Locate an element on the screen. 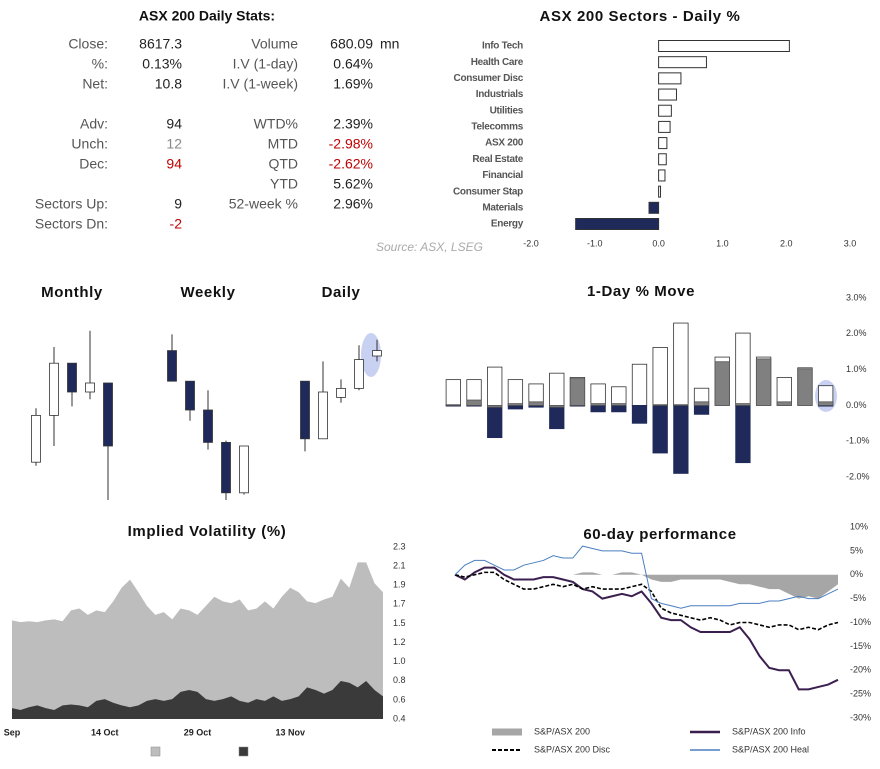 The image size is (880, 769). y-tick-label: -15% is located at coordinates (860, 646).